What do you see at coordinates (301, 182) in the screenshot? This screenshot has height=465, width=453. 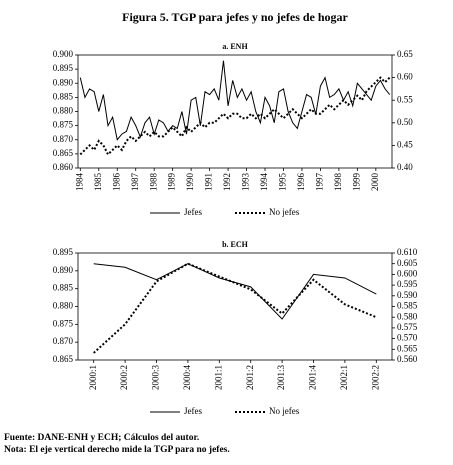 I see `x-tick-label: 1996` at bounding box center [301, 182].